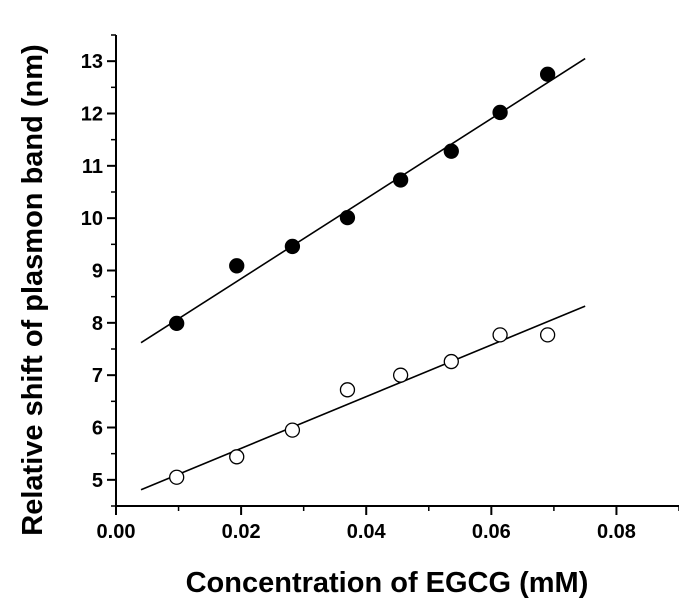  Describe the element at coordinates (97, 272) in the screenshot. I see `y-tick-label: 9` at that location.